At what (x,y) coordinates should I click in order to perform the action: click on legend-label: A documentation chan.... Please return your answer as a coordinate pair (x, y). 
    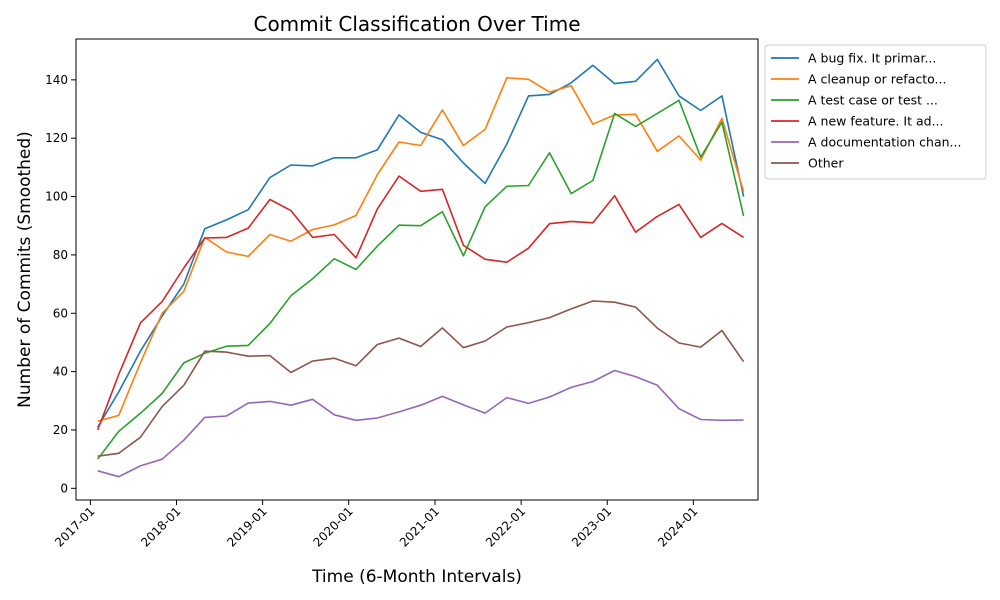
    Looking at the image, I should click on (884, 142).